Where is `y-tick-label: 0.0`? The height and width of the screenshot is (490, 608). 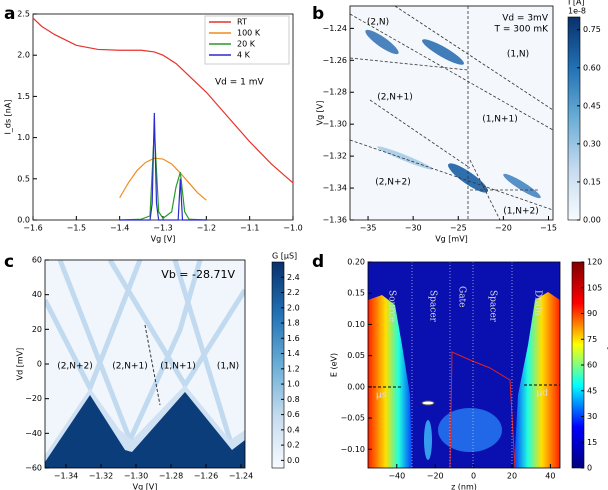 y-tick-label: 0.0 is located at coordinates (23, 220).